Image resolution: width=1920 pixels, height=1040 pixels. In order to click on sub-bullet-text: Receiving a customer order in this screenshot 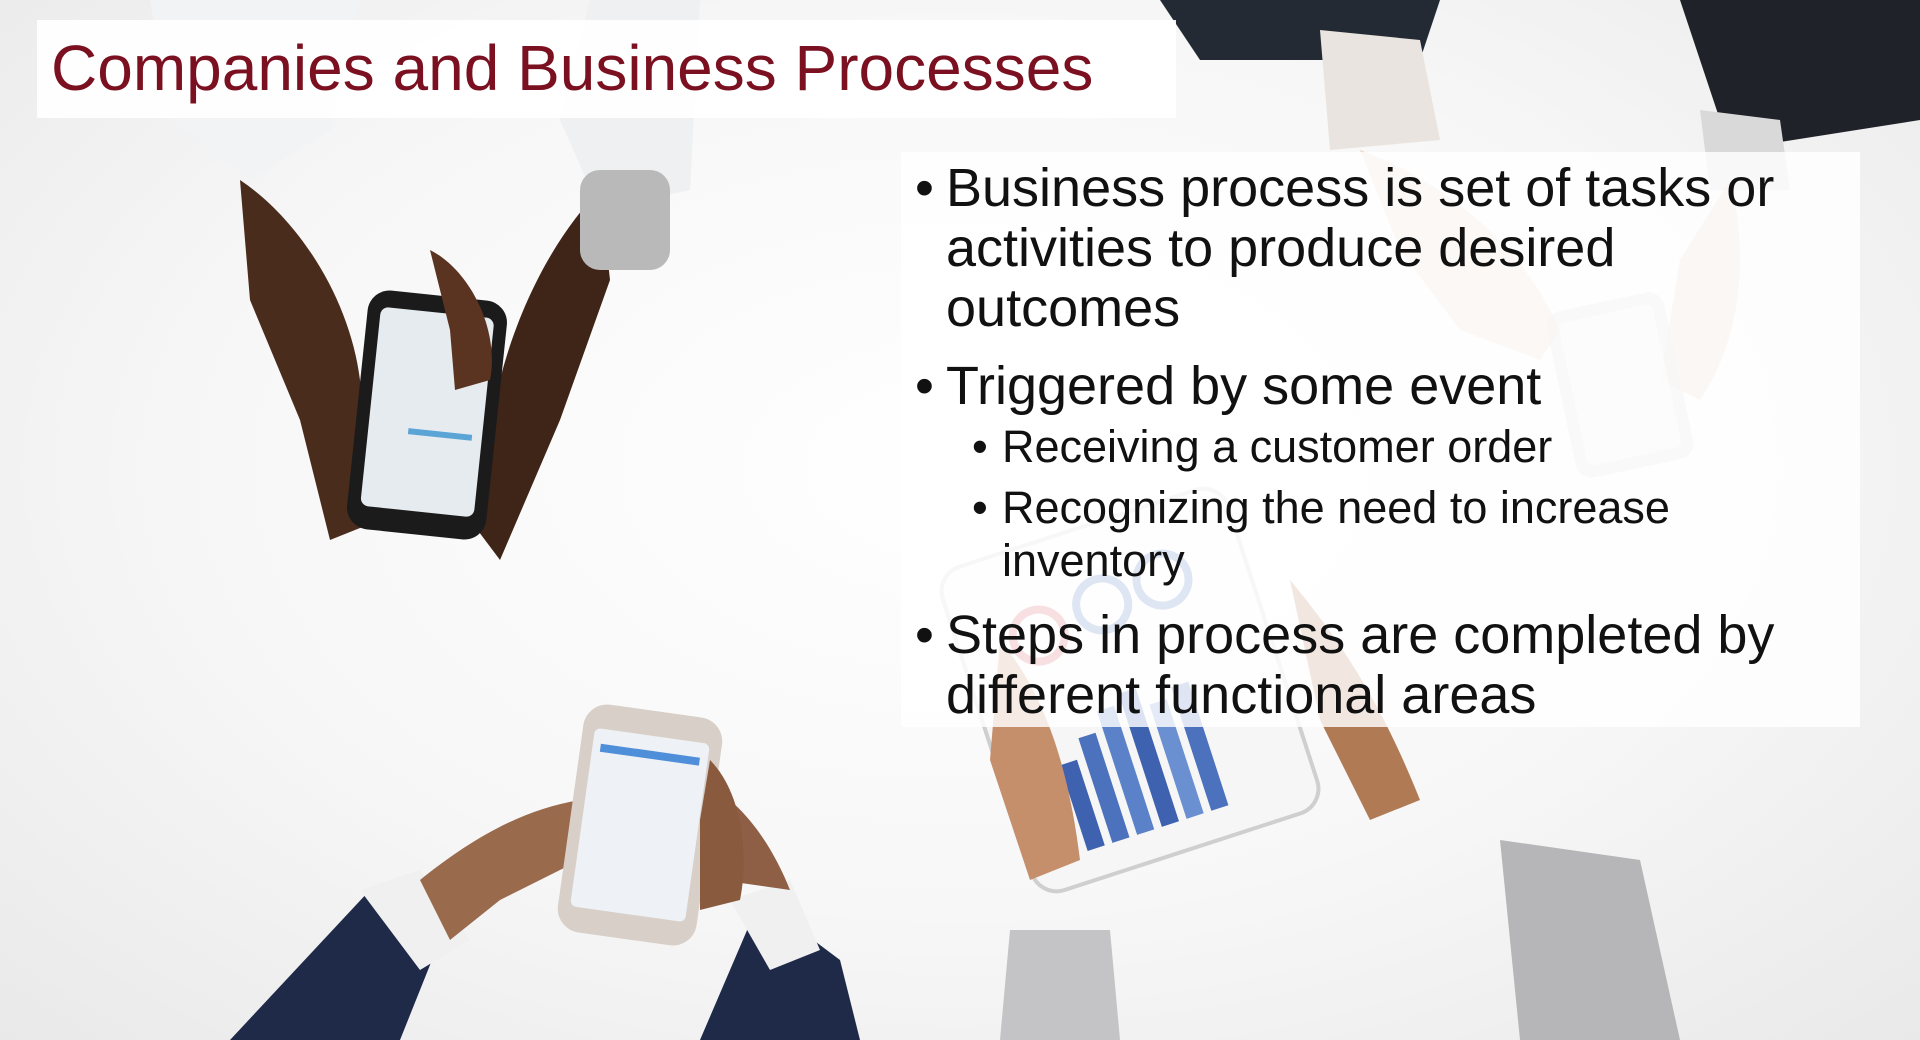, I will do `click(1277, 446)`.